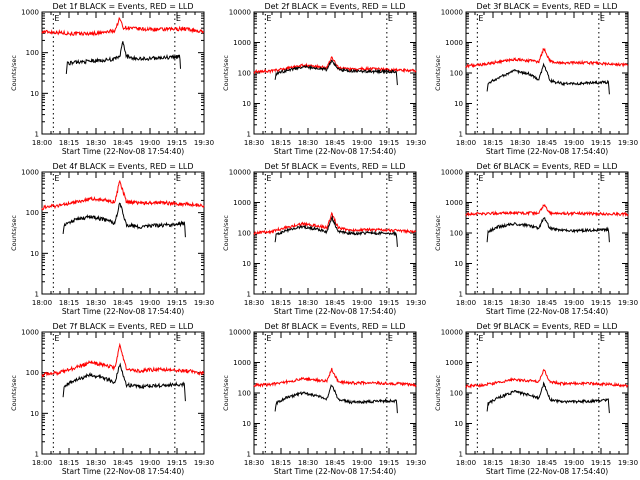 The image size is (640, 480). I want to click on plot-frame, so click(335, 393).